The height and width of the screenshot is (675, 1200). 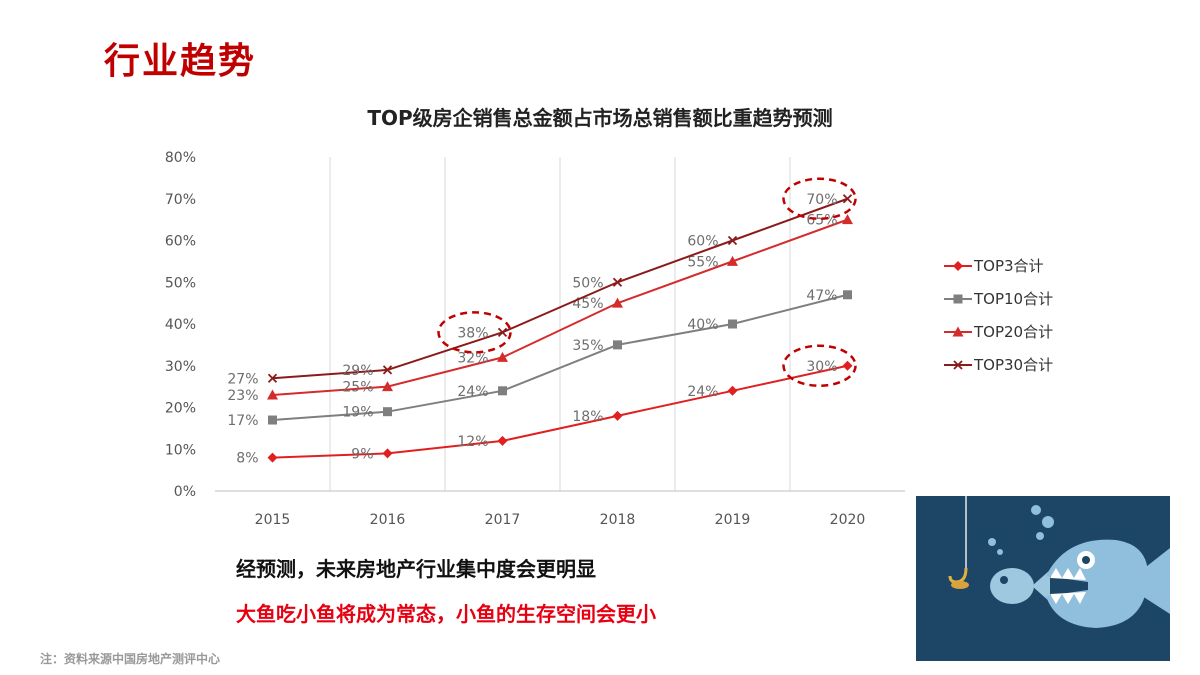 I want to click on data-label: 47%, so click(x=821, y=296).